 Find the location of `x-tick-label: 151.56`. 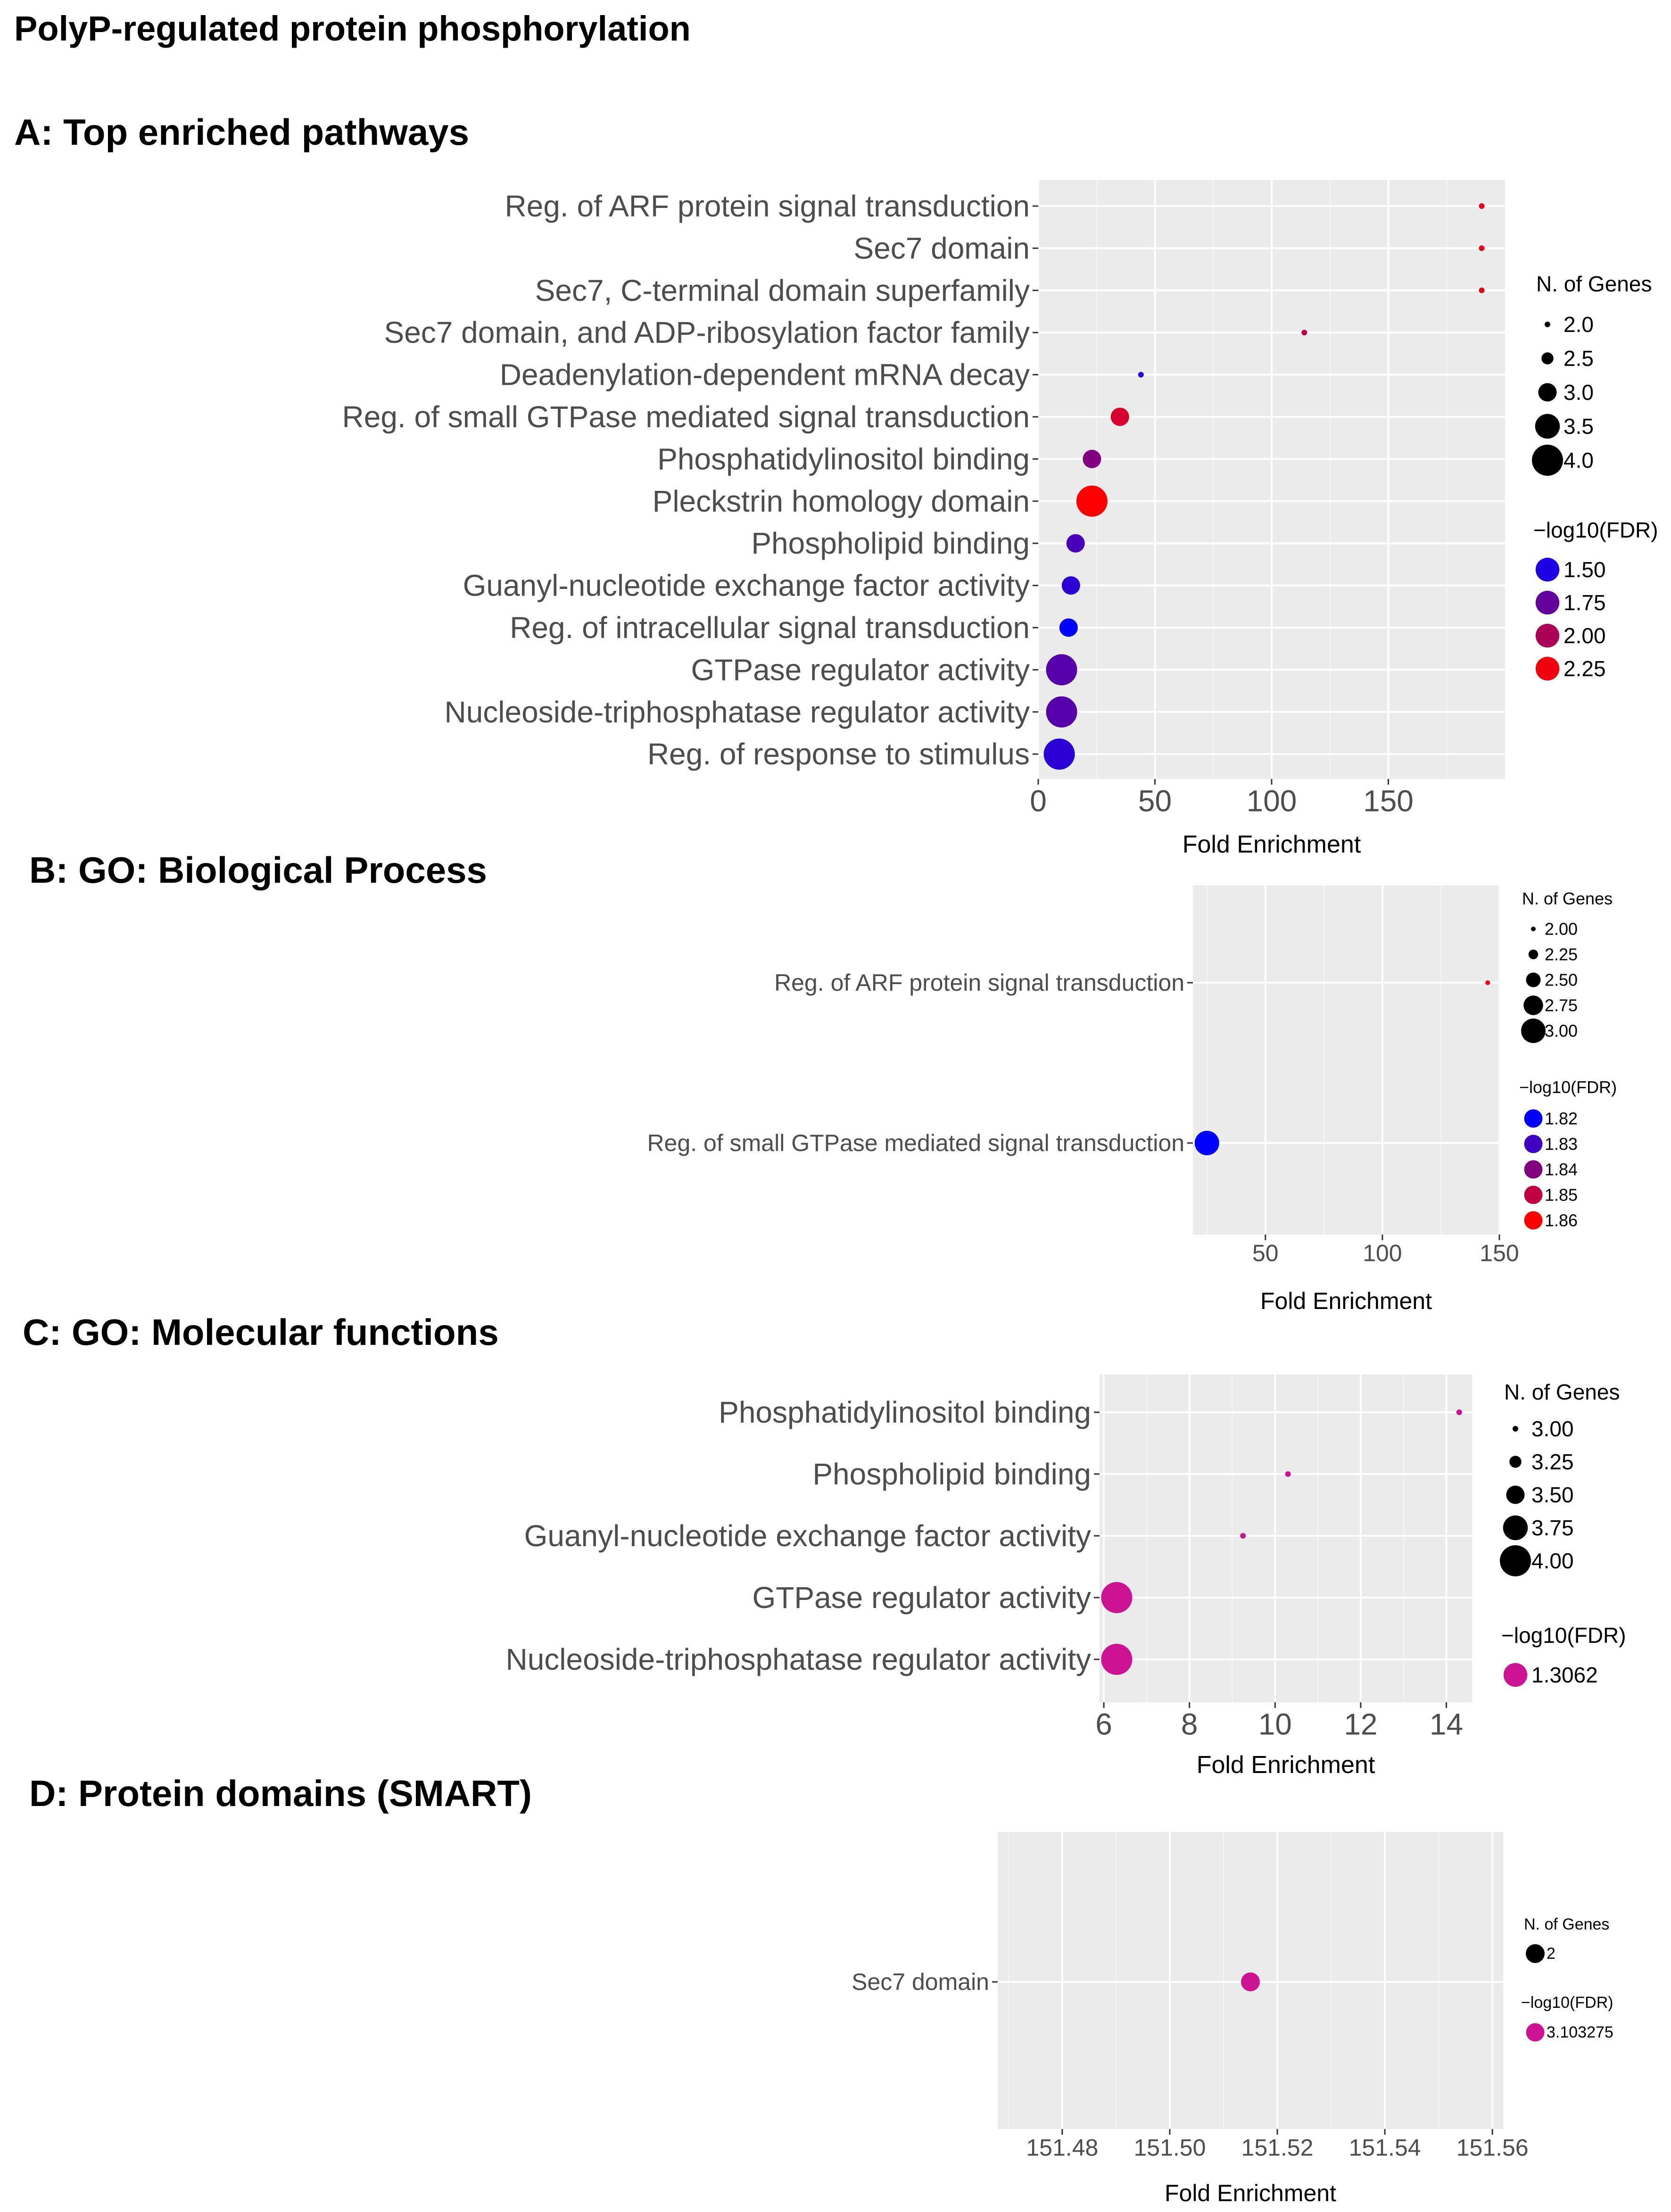

x-tick-label: 151.56 is located at coordinates (1493, 2148).